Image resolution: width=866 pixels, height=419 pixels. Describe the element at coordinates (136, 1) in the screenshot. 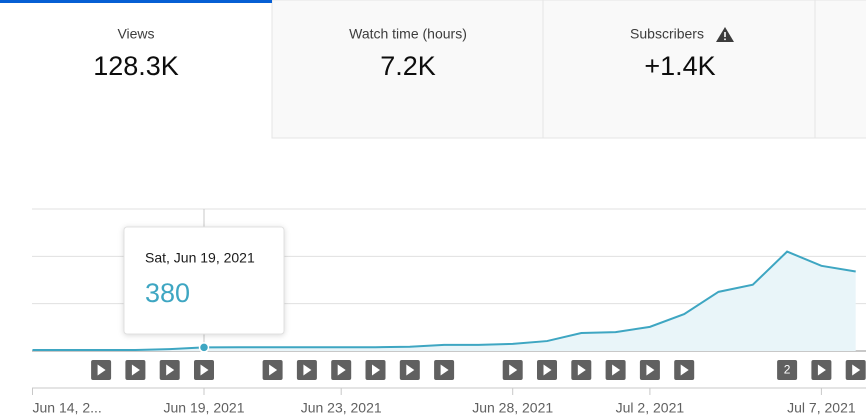

I see `active-tab-indicator` at that location.